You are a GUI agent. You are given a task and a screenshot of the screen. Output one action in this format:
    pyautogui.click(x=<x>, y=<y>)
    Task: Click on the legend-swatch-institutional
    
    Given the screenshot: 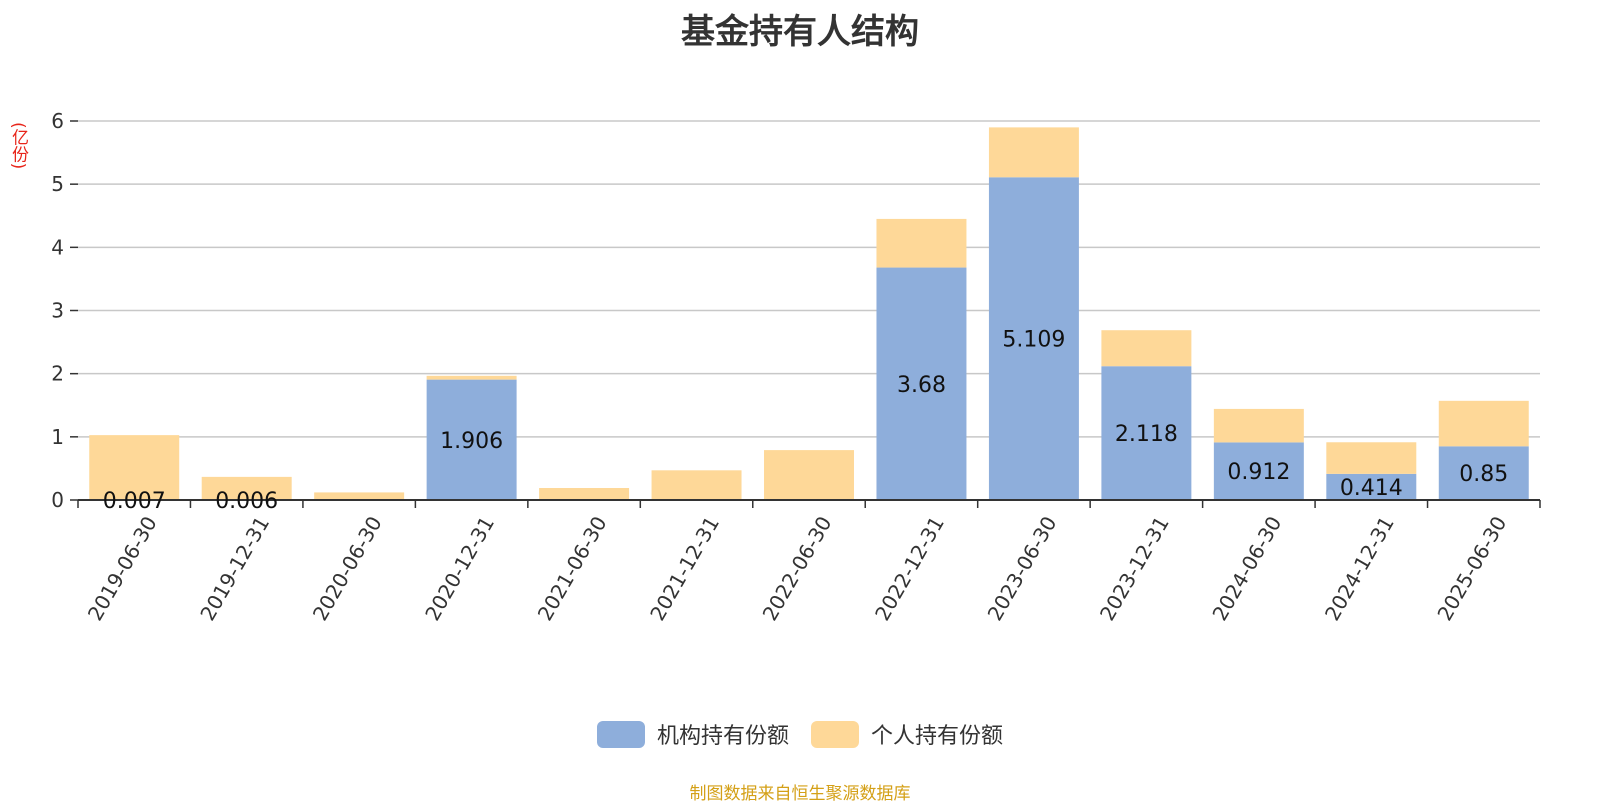 What is the action you would take?
    pyautogui.click(x=620, y=734)
    